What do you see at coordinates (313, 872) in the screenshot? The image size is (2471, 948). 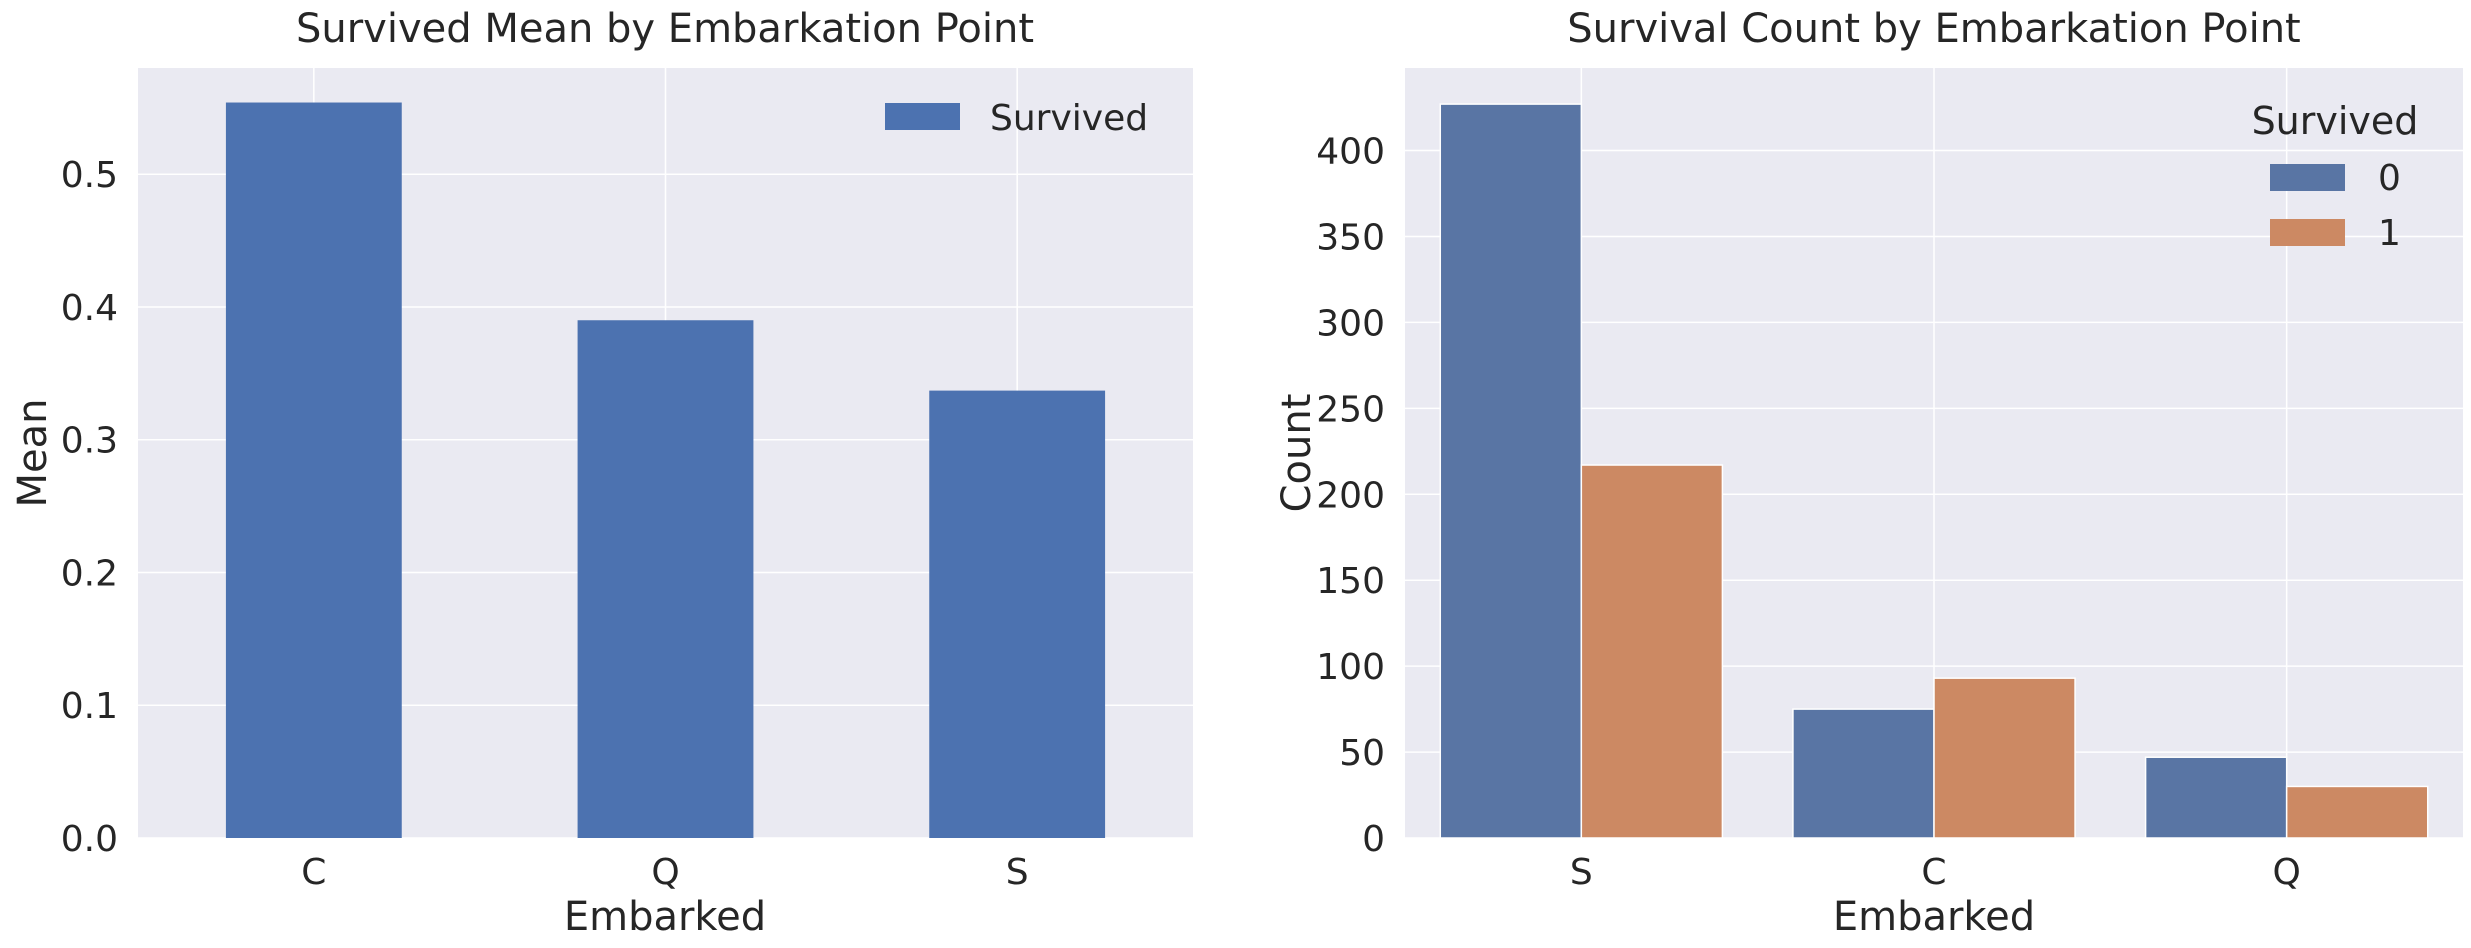 I see `mean-chart-x-tick-label: C` at bounding box center [313, 872].